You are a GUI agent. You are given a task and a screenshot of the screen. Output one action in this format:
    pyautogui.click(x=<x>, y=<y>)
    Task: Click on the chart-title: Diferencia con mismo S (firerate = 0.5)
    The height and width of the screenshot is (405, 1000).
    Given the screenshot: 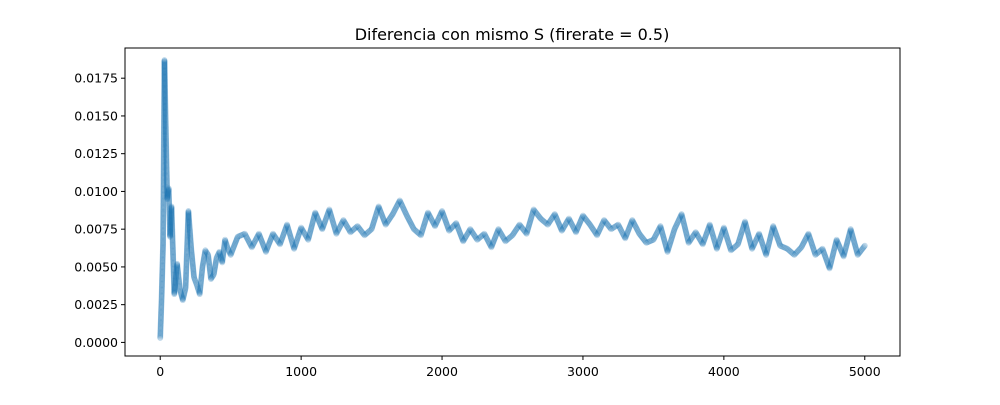 What is the action you would take?
    pyautogui.click(x=512, y=34)
    